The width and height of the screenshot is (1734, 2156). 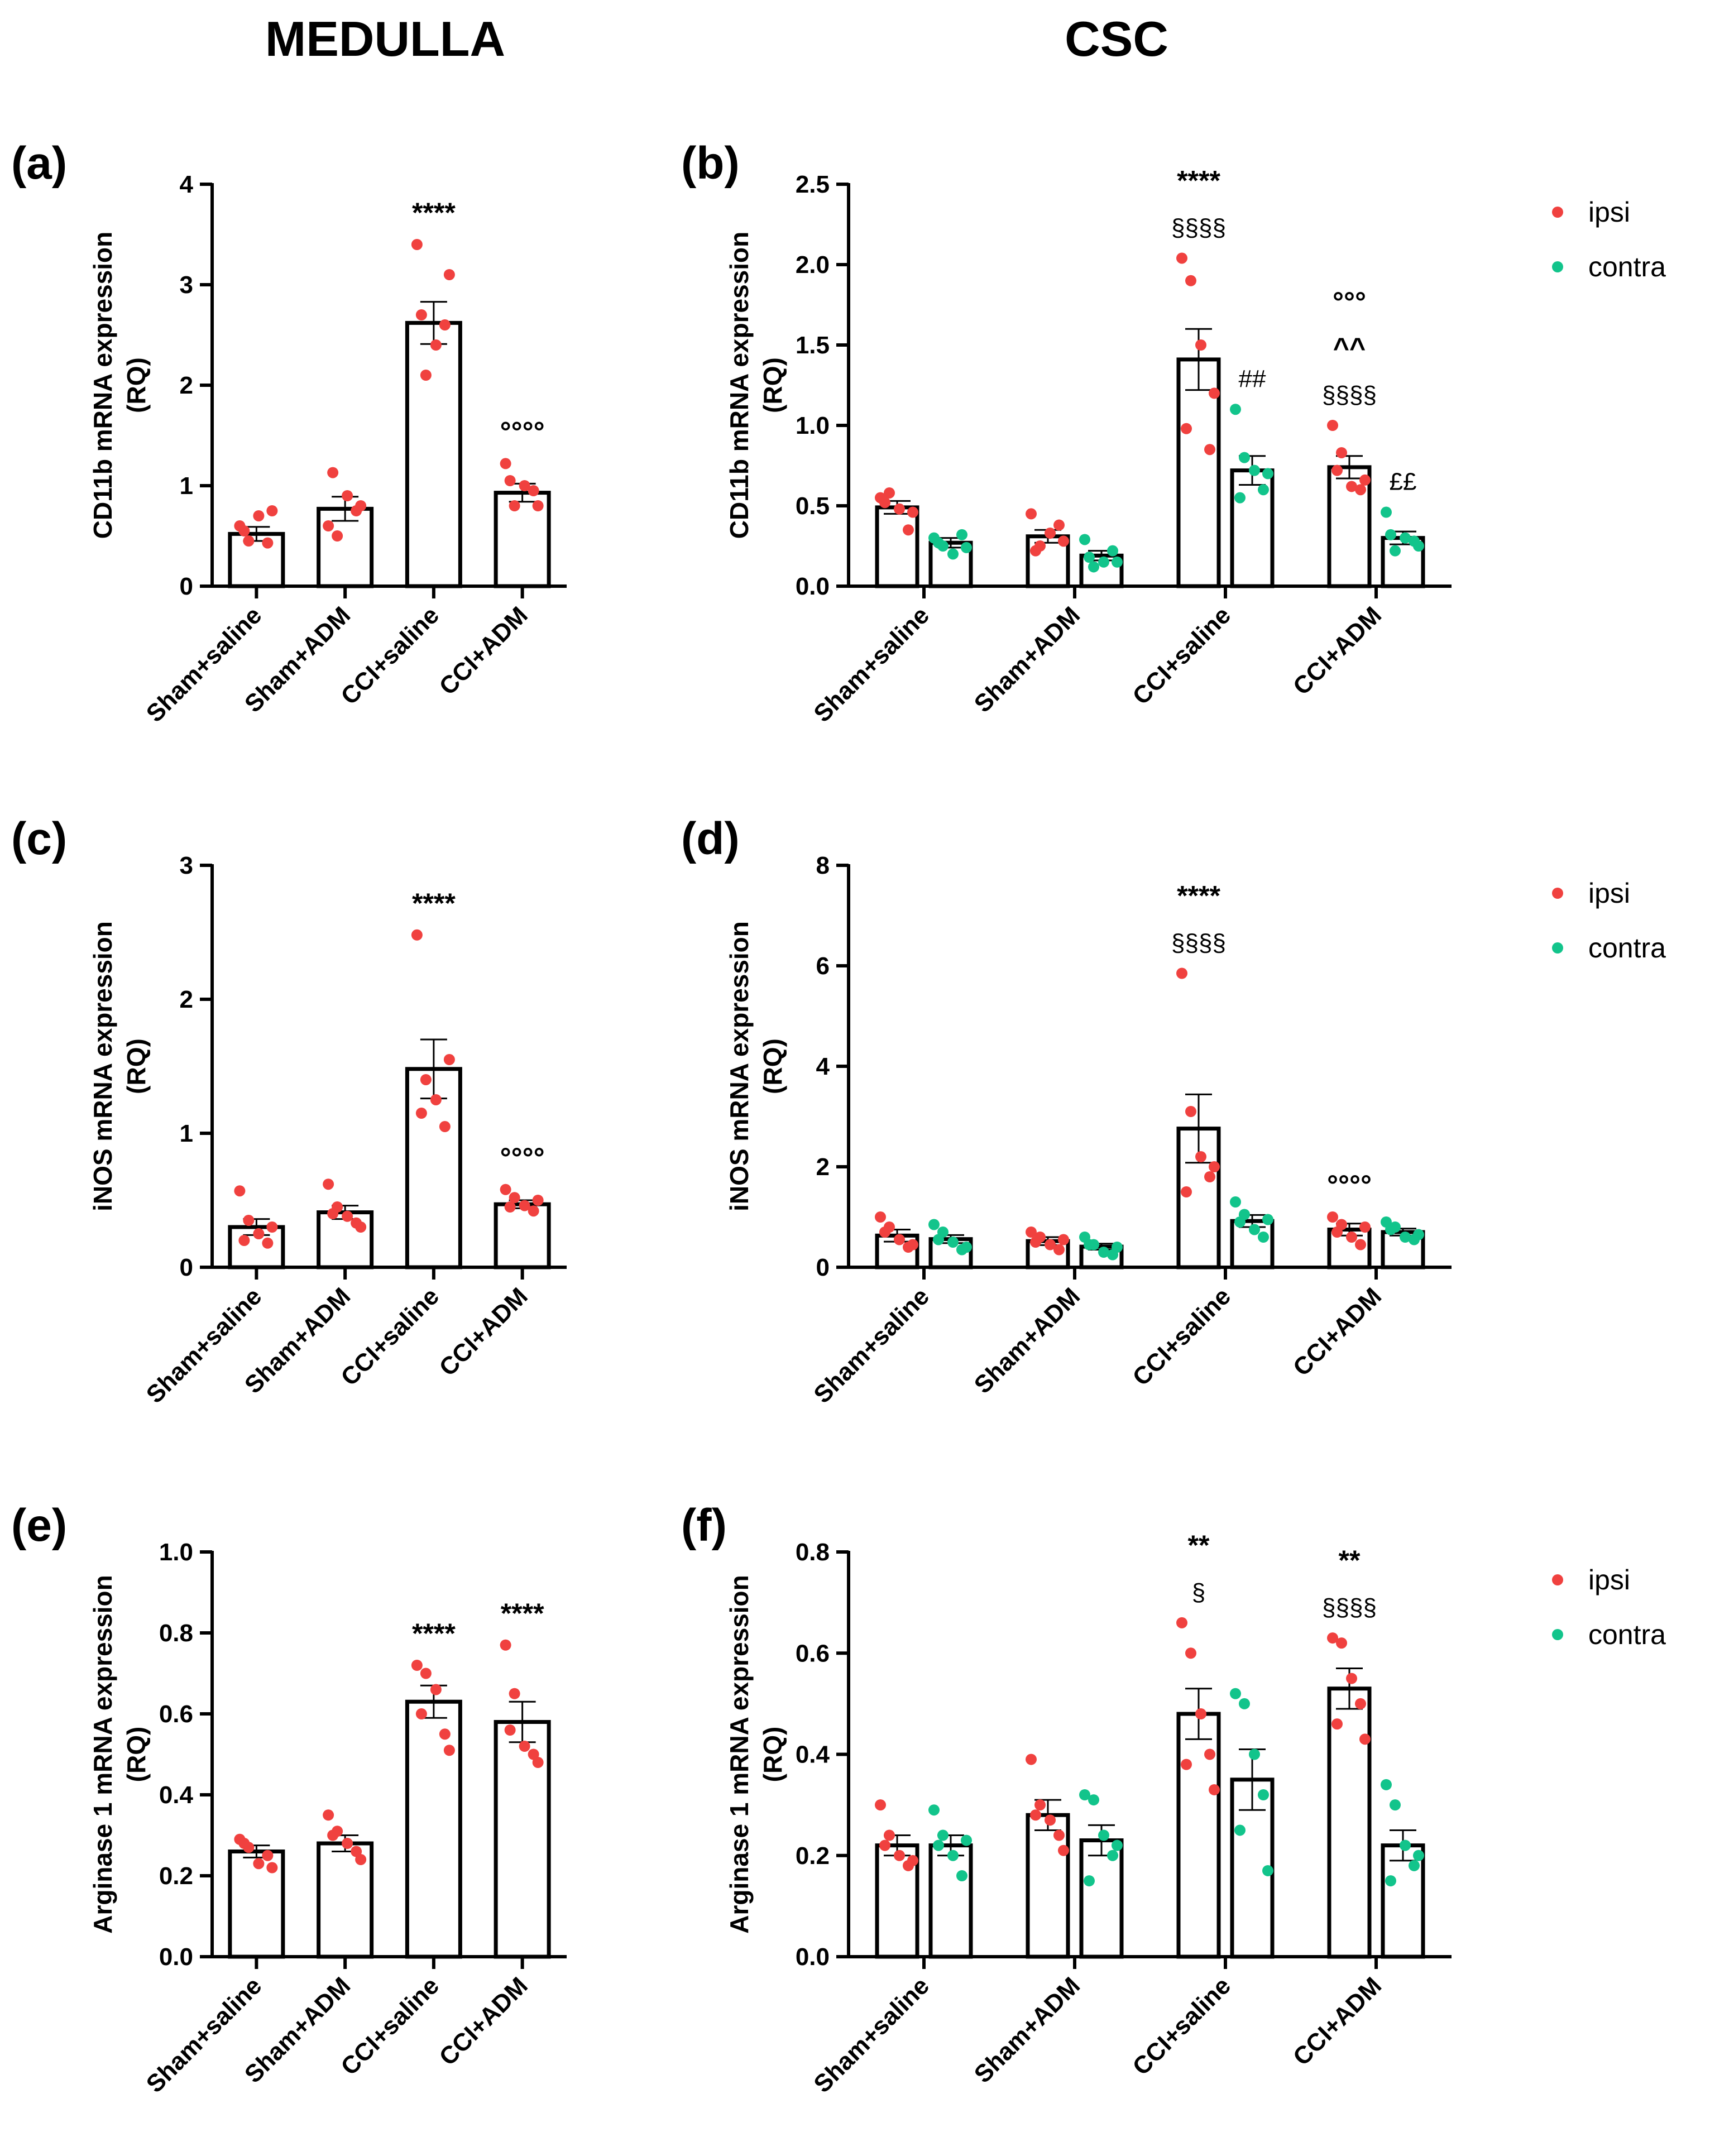 I want to click on y-tick-label: 0.0, so click(x=176, y=1957).